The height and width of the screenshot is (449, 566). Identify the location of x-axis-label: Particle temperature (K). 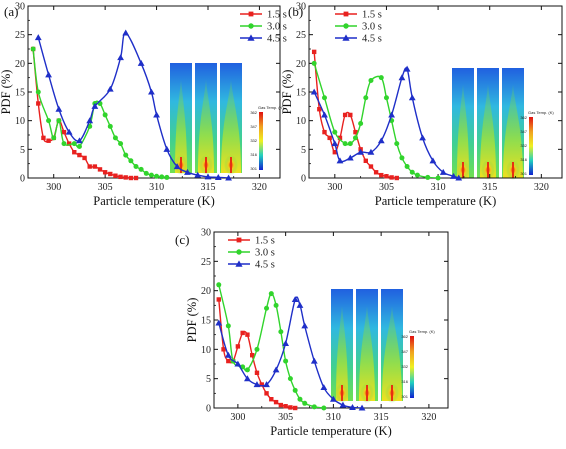
(435, 201).